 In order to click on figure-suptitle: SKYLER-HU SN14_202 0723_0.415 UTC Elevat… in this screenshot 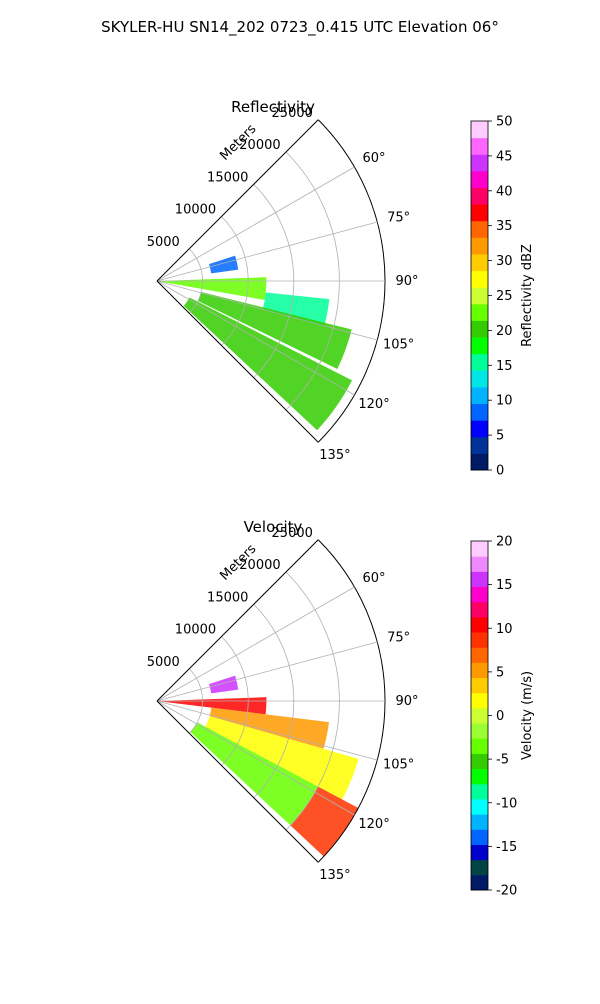, I will do `click(300, 27)`.